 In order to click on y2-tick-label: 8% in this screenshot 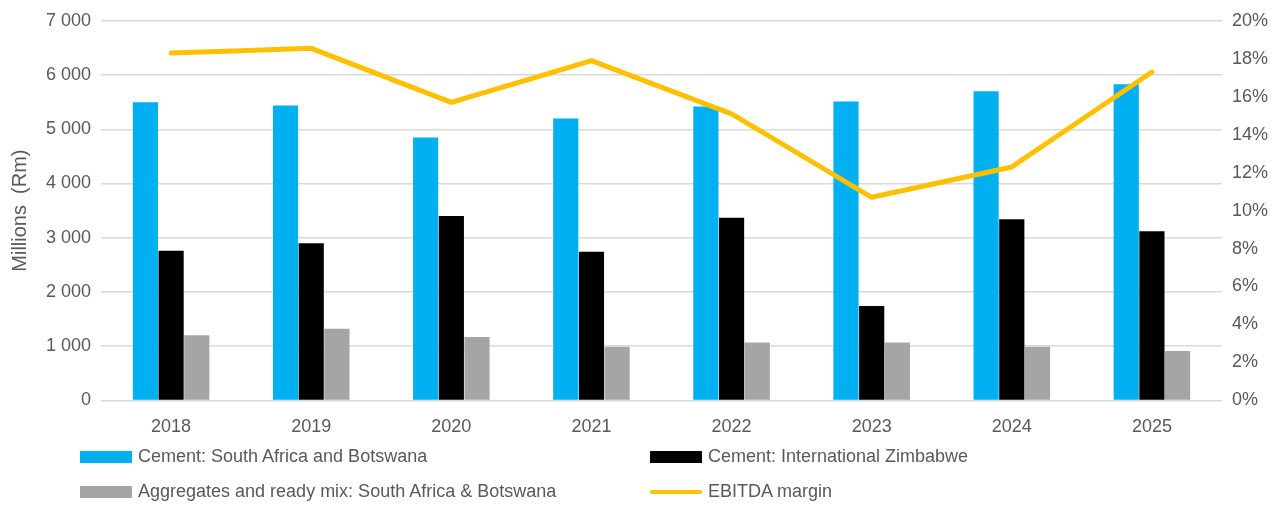, I will do `click(1244, 247)`.